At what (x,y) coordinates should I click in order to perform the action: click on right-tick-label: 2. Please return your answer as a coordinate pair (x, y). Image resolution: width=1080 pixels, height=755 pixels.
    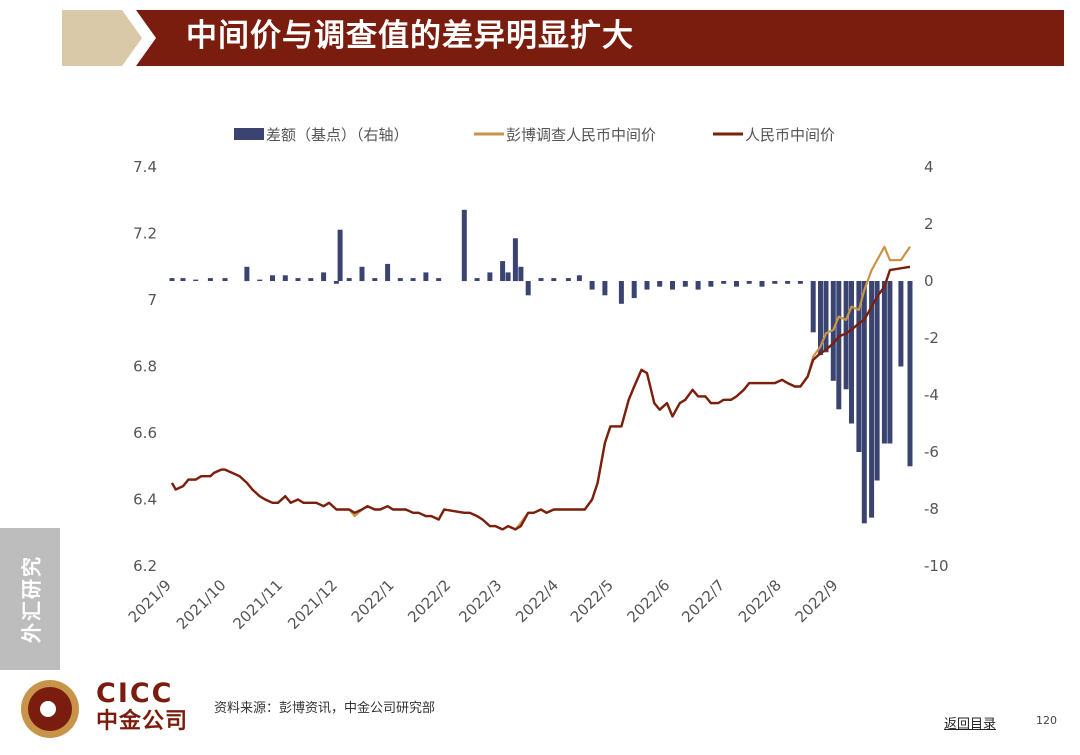
    Looking at the image, I should click on (929, 224).